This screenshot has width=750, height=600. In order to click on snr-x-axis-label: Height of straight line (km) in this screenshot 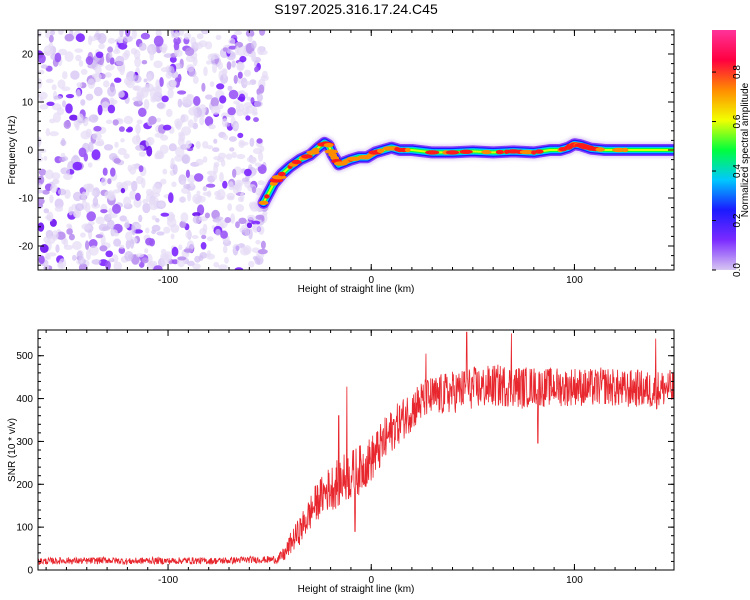, I will do `click(356, 589)`.